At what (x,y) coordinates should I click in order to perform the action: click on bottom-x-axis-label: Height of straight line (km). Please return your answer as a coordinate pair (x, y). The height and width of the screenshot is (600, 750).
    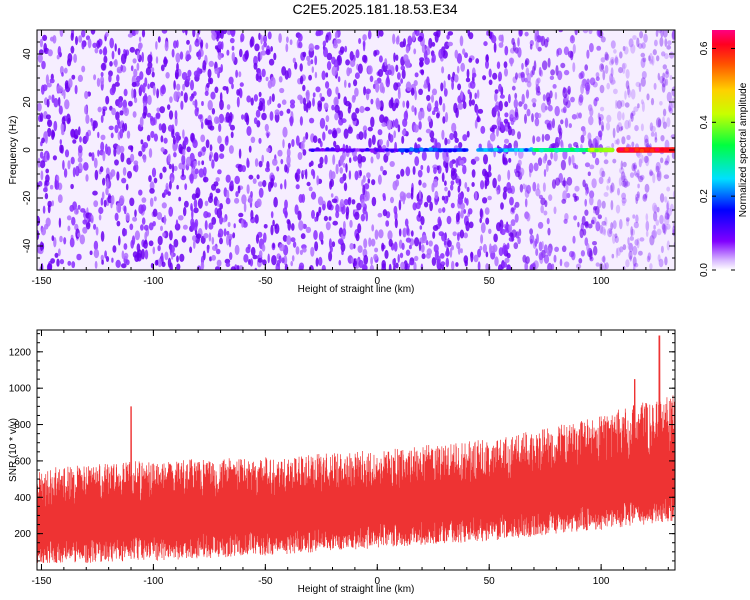
    Looking at the image, I should click on (356, 589).